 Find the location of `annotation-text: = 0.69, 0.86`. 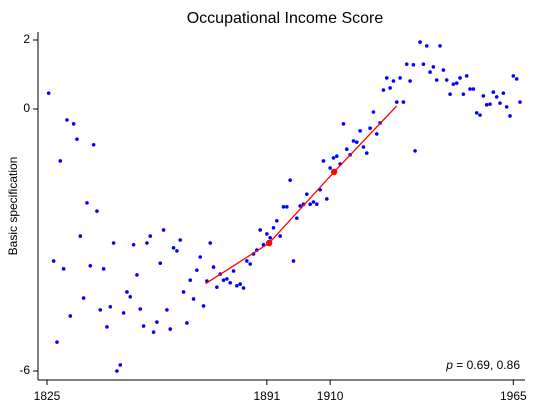

annotation-text: = 0.69, 0.86 is located at coordinates (486, 365).